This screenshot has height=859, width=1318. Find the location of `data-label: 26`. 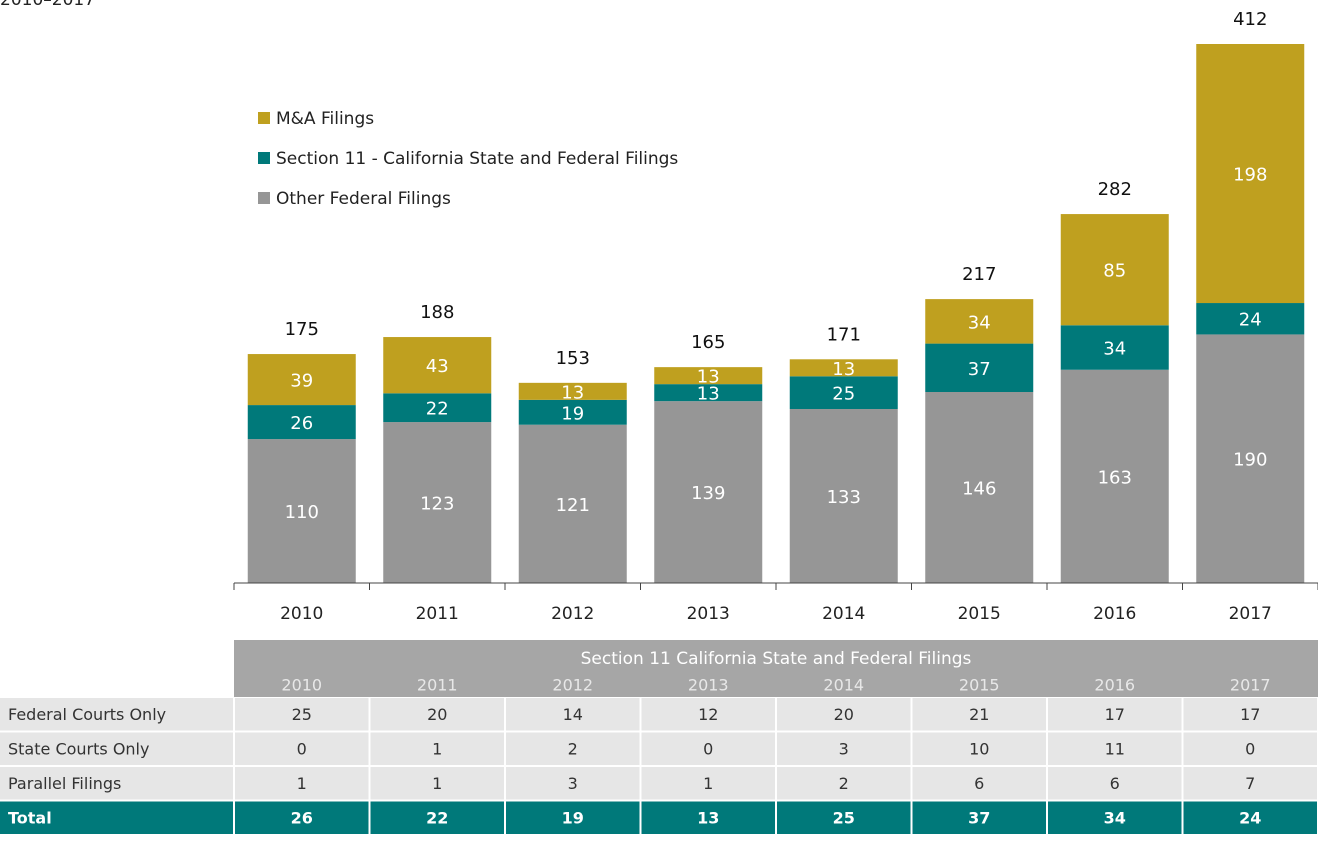

data-label: 26 is located at coordinates (301, 423).